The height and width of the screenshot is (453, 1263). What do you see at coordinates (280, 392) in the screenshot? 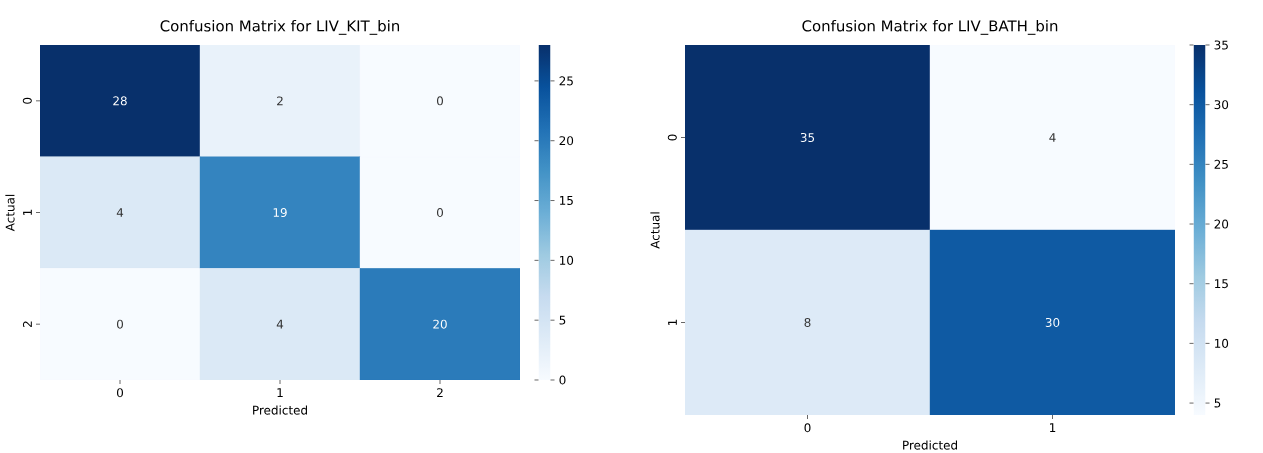
I see `x-tick-label: 1` at bounding box center [280, 392].